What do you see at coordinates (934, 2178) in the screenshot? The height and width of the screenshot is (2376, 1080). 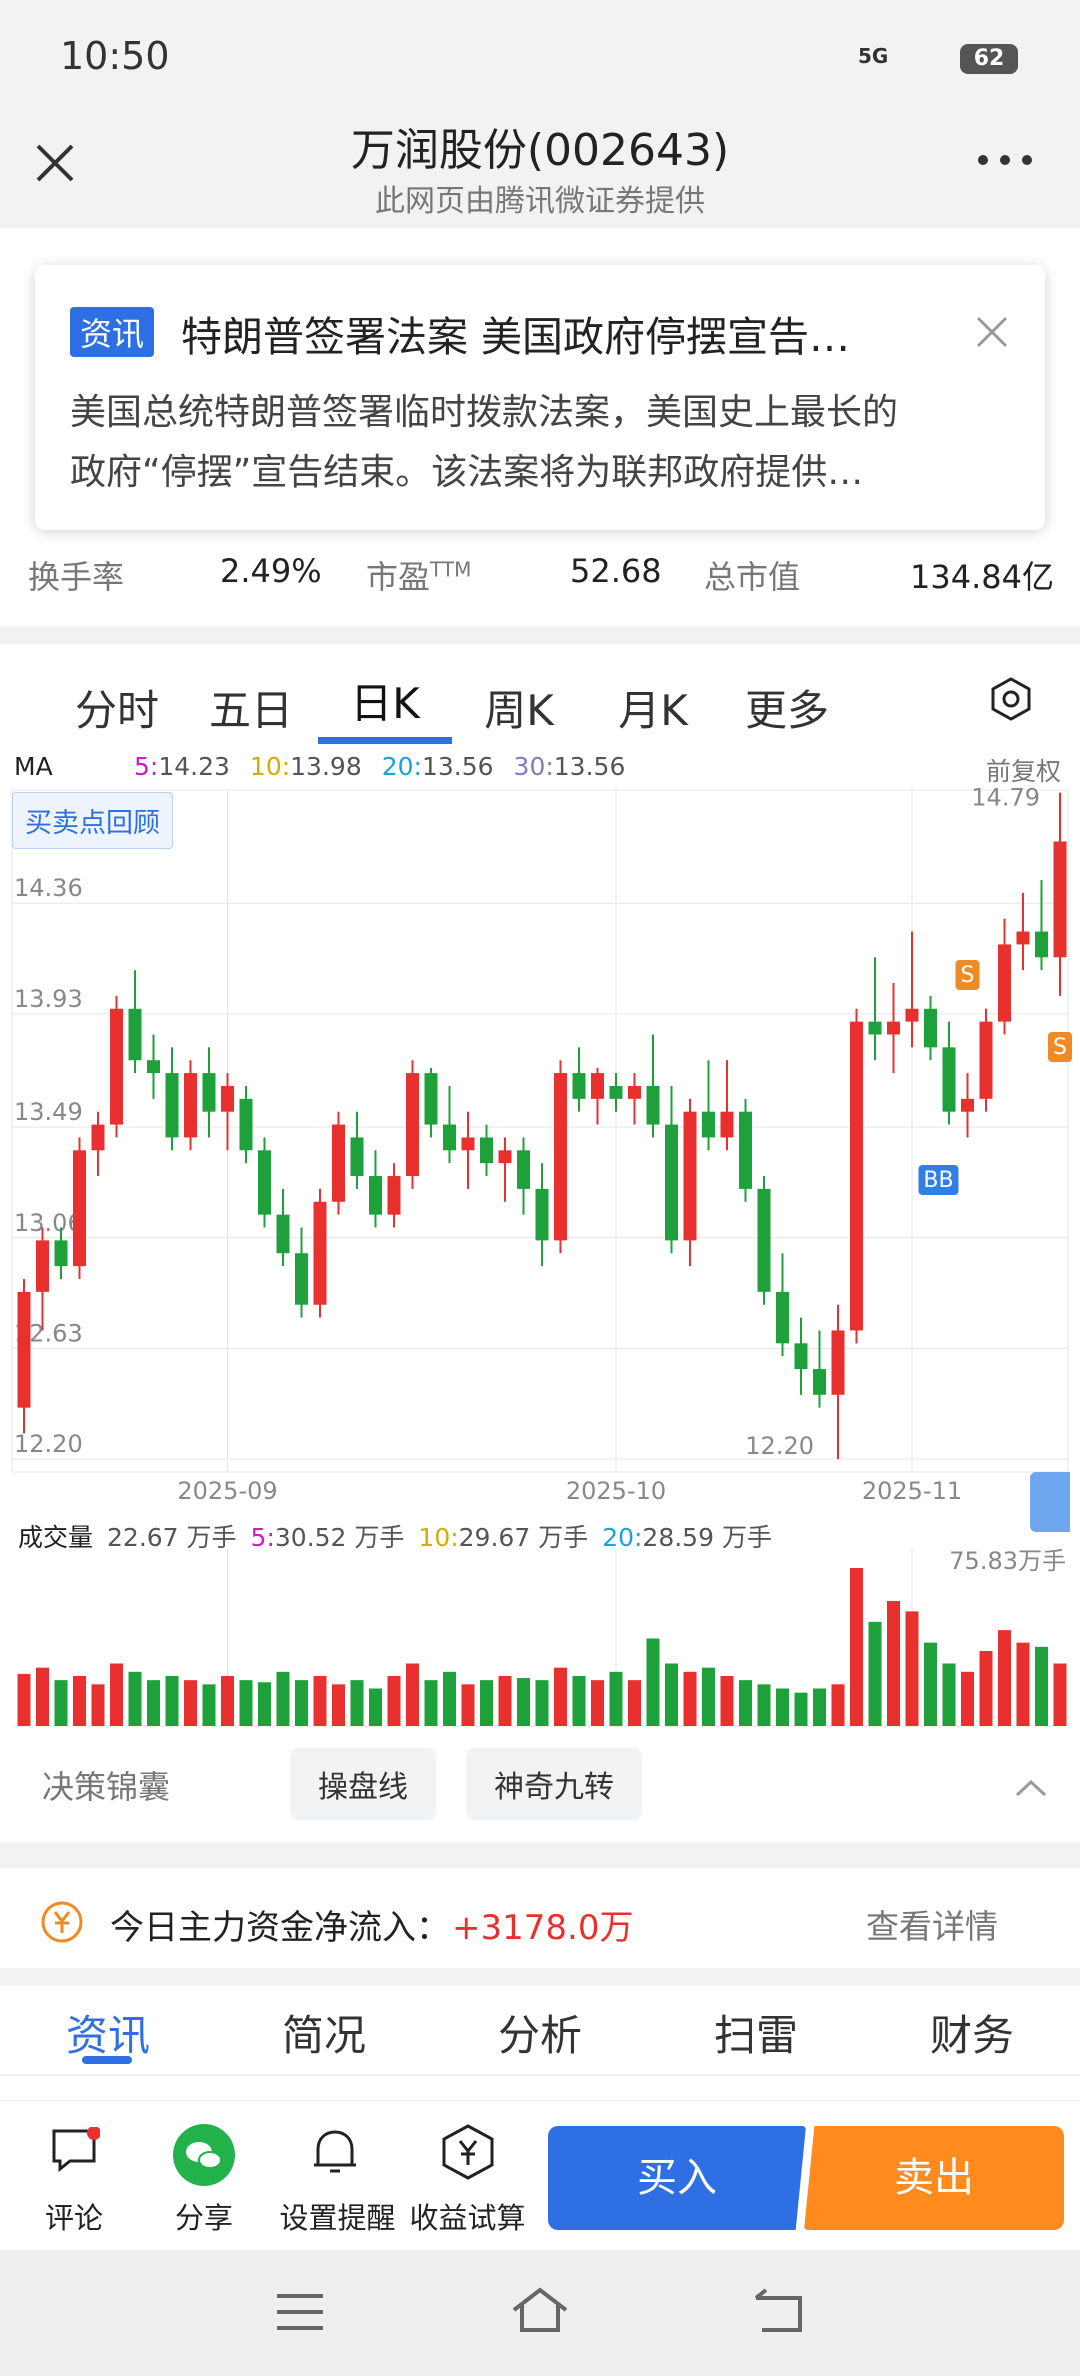 I see `sell-button: 卖出` at bounding box center [934, 2178].